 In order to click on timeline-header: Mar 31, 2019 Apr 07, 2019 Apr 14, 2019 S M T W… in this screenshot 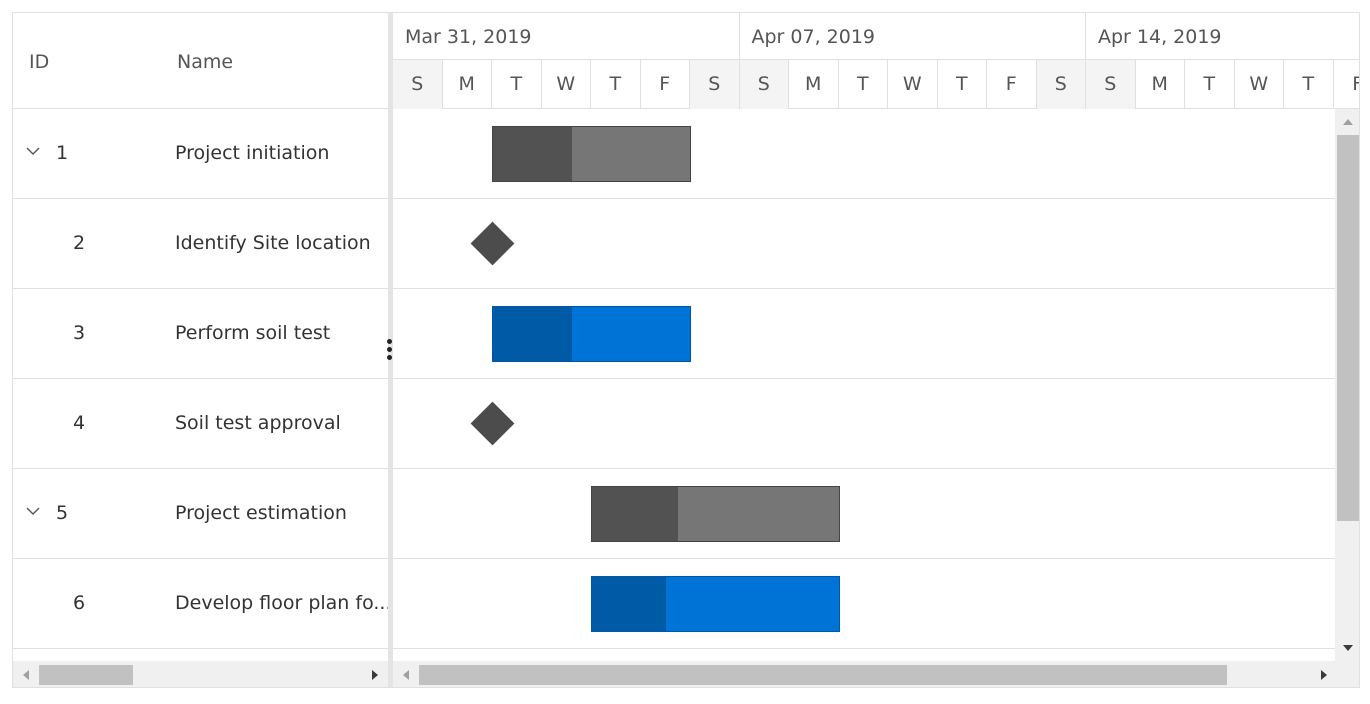, I will do `click(876, 61)`.